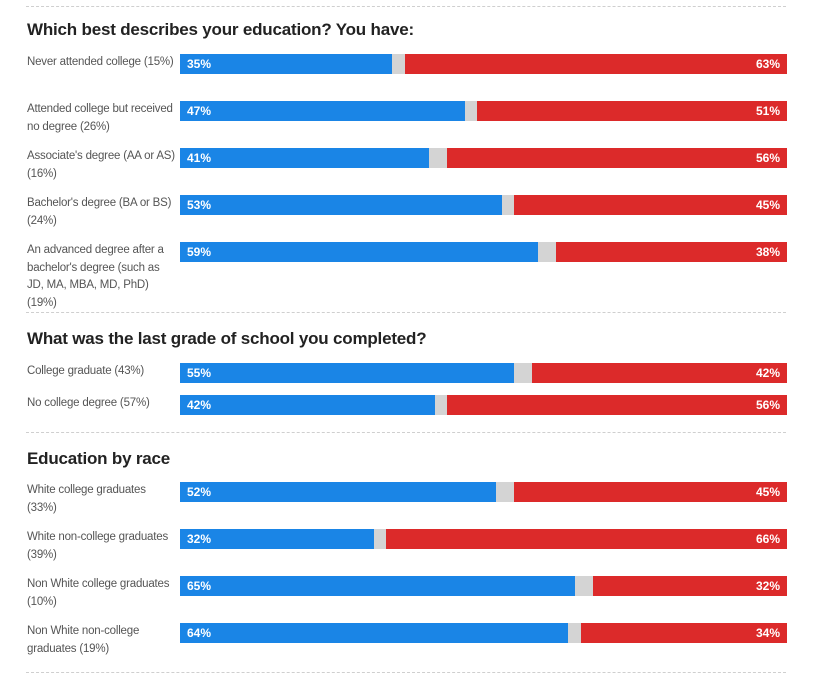  Describe the element at coordinates (83, 640) in the screenshot. I see `row-label-non-white-non-college-graduates-19: Non White non-college graduates (19%)` at that location.